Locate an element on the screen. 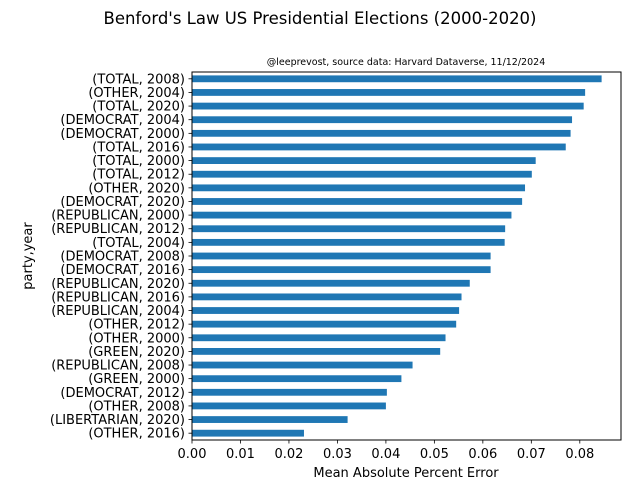  y-tick-label: (REPUBLICAN, 2020) is located at coordinates (118, 284).